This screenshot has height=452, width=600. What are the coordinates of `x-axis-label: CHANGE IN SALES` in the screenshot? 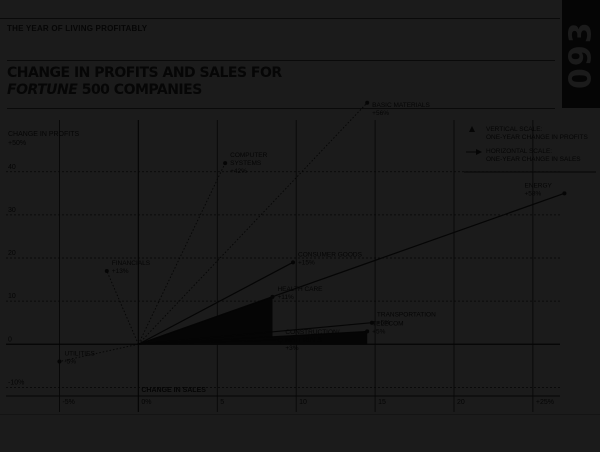 It's located at (173, 390).